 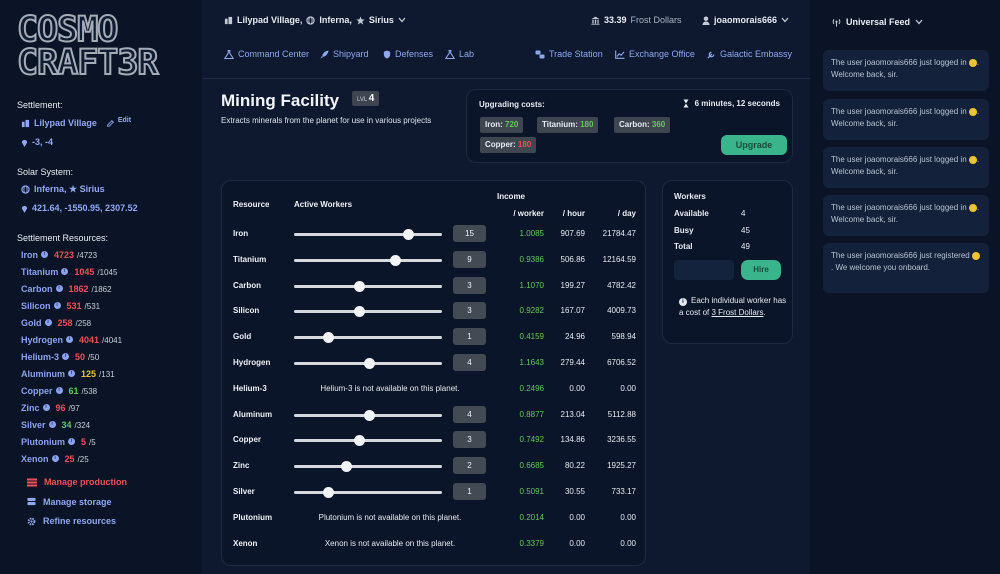 I want to click on resource-name: Xenon, so click(x=245, y=543).